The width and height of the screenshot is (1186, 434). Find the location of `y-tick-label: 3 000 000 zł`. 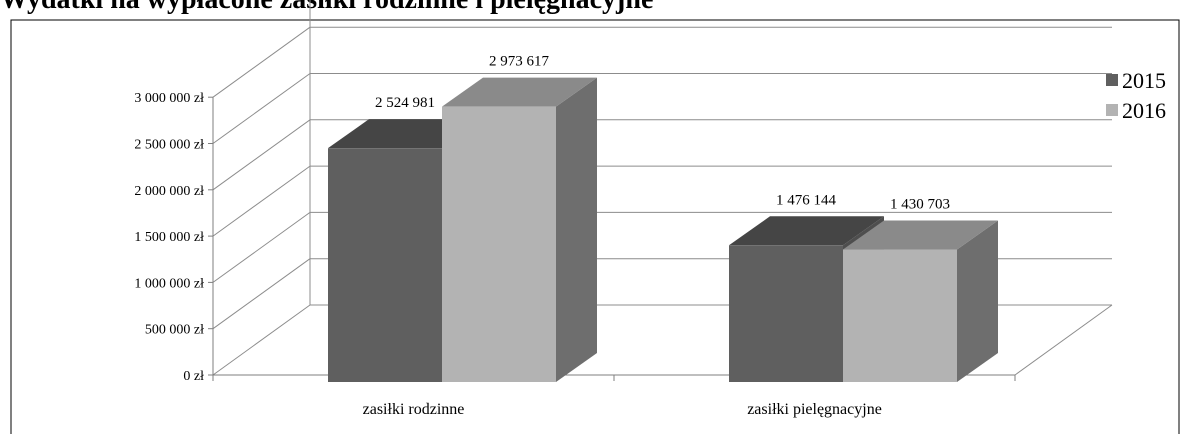

y-tick-label: 3 000 000 zł is located at coordinates (169, 98).